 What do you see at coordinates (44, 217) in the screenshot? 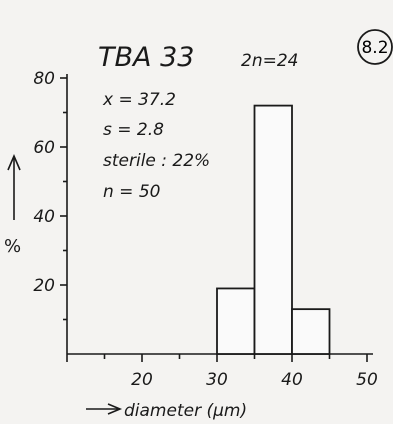
I see `y-tick-label: 40` at bounding box center [44, 217].